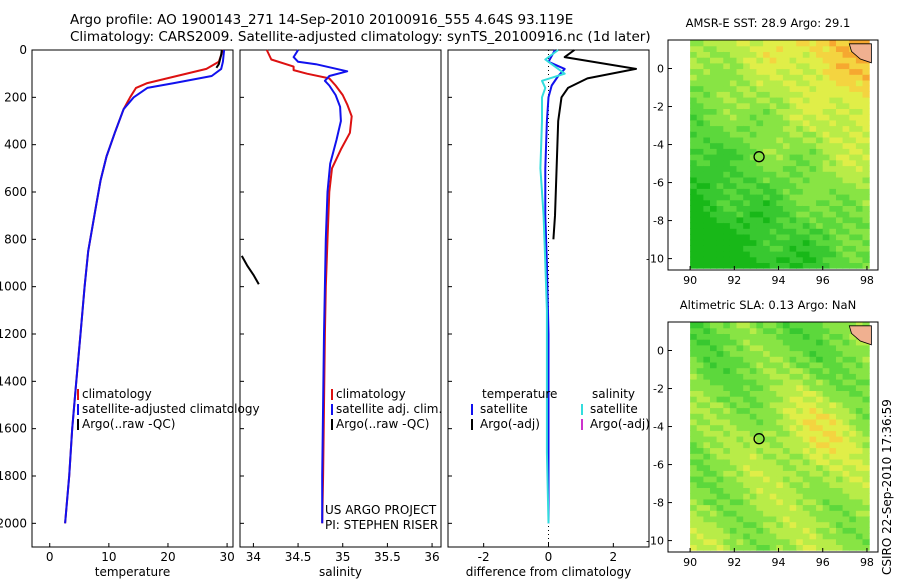 This screenshot has height=580, width=900. Describe the element at coordinates (759, 439) in the screenshot. I see `argo-position-marker` at that location.